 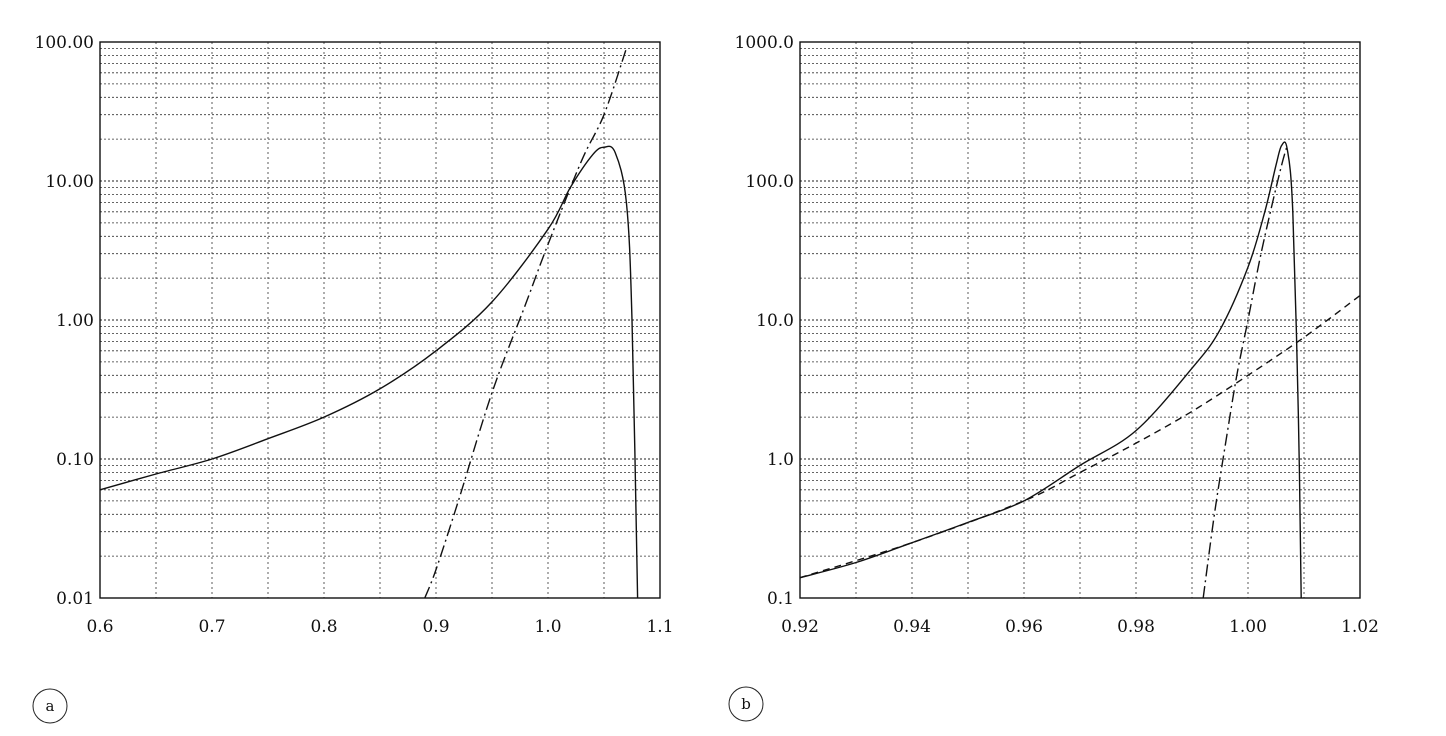 I want to click on x-tick-label: 0.96, so click(x=1024, y=627).